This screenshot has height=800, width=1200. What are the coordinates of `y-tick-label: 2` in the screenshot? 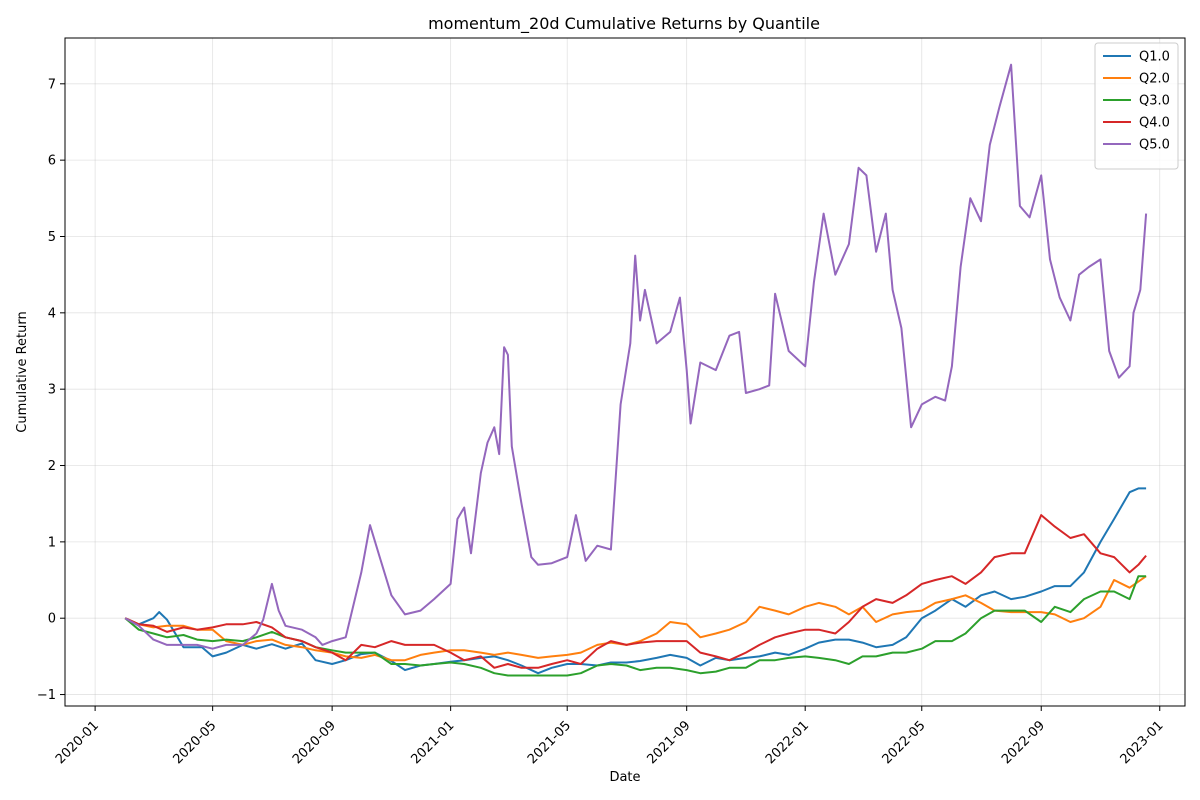 It's located at (52, 466).